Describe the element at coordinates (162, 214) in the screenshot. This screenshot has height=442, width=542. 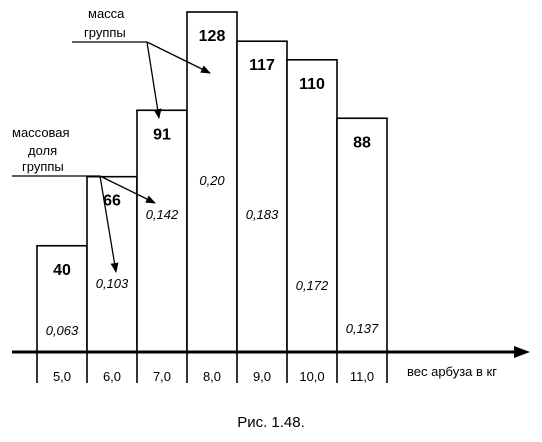
I see `bar-fraction-label: 0,142` at that location.